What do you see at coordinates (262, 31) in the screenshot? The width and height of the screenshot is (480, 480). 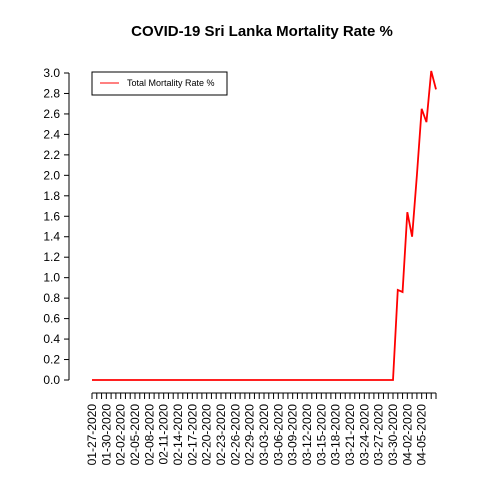 I see `chart-title: COVID-19 Sri Lanka Mortality Rate %` at bounding box center [262, 31].